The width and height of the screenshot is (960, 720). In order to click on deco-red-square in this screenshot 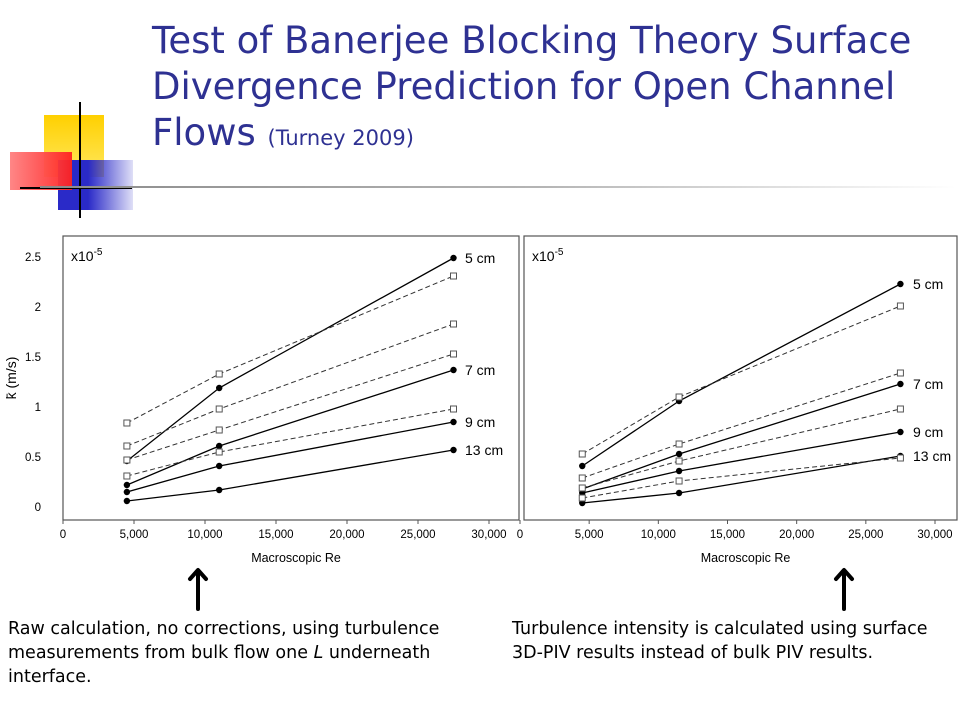, I will do `click(41, 171)`.